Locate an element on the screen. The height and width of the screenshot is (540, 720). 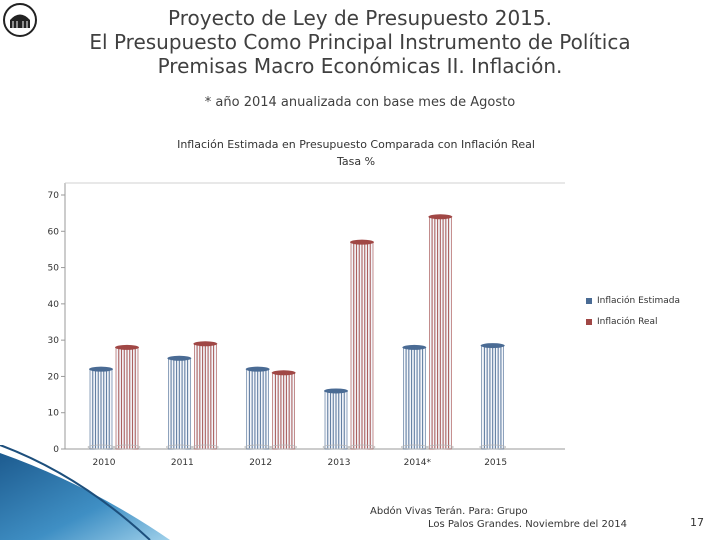
chart-legend: Inflación Estimada Inflación Real is located at coordinates (633, 311).